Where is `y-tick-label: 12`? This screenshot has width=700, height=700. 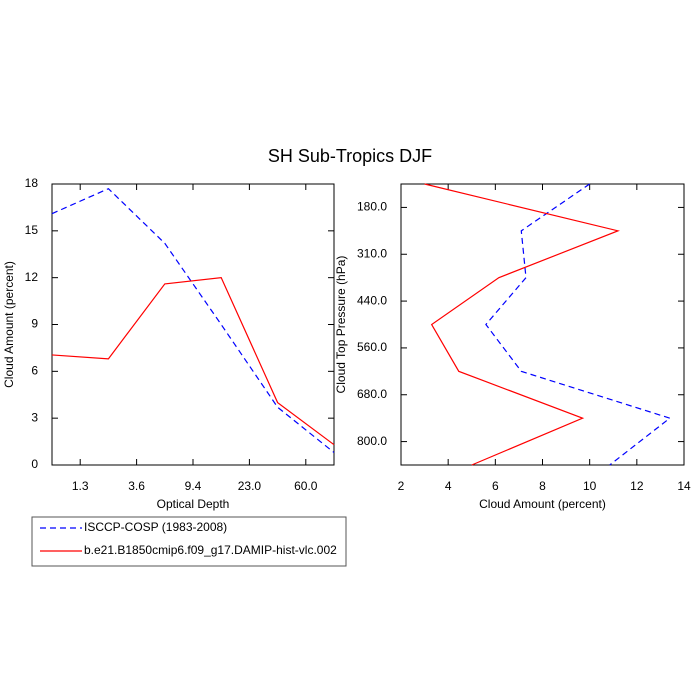
y-tick-label: 12 is located at coordinates (32, 277).